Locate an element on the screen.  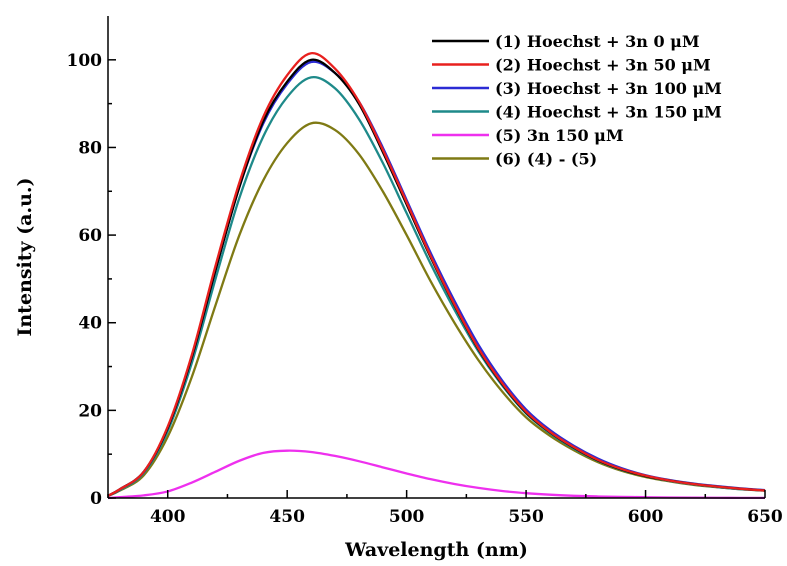
y-tick-label: 60 is located at coordinates (90, 236).